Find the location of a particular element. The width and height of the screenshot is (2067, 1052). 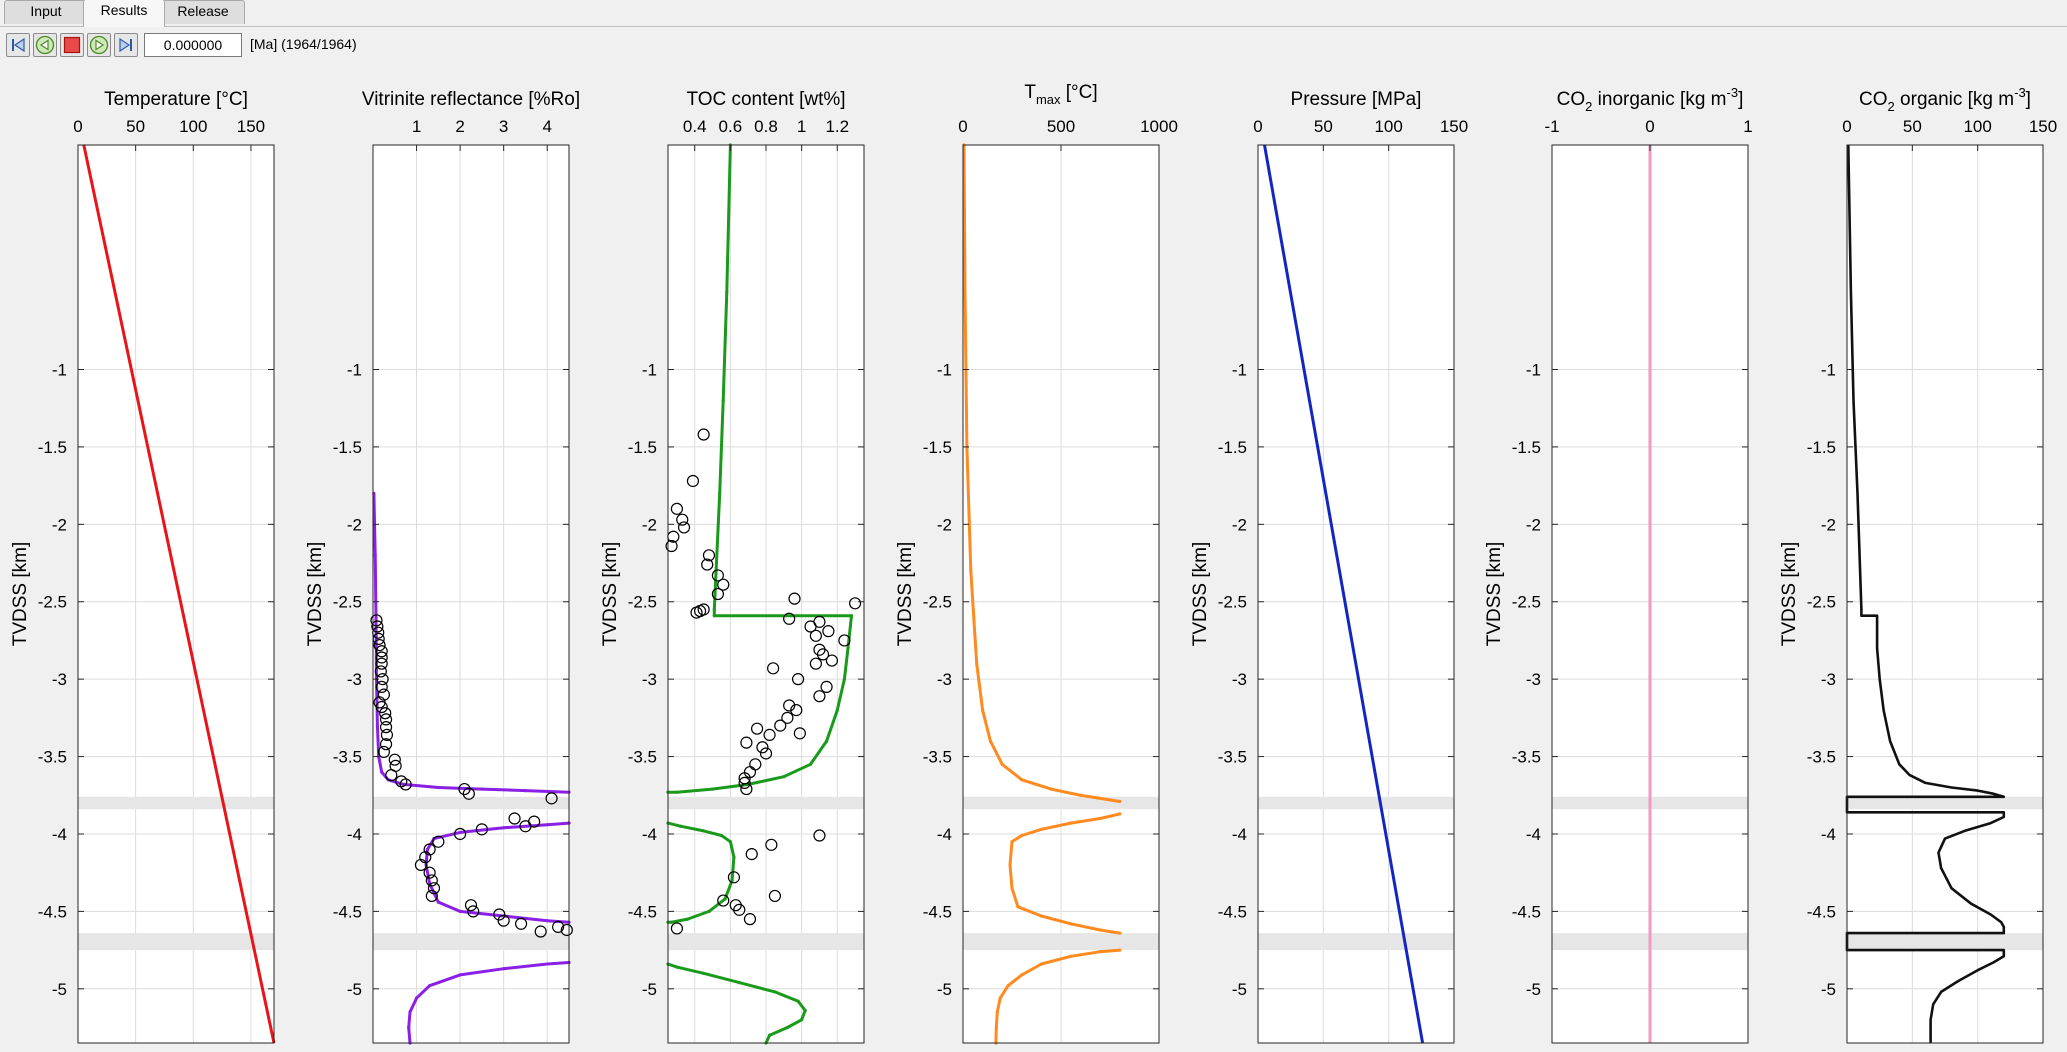

step-back-button is located at coordinates (45, 45).